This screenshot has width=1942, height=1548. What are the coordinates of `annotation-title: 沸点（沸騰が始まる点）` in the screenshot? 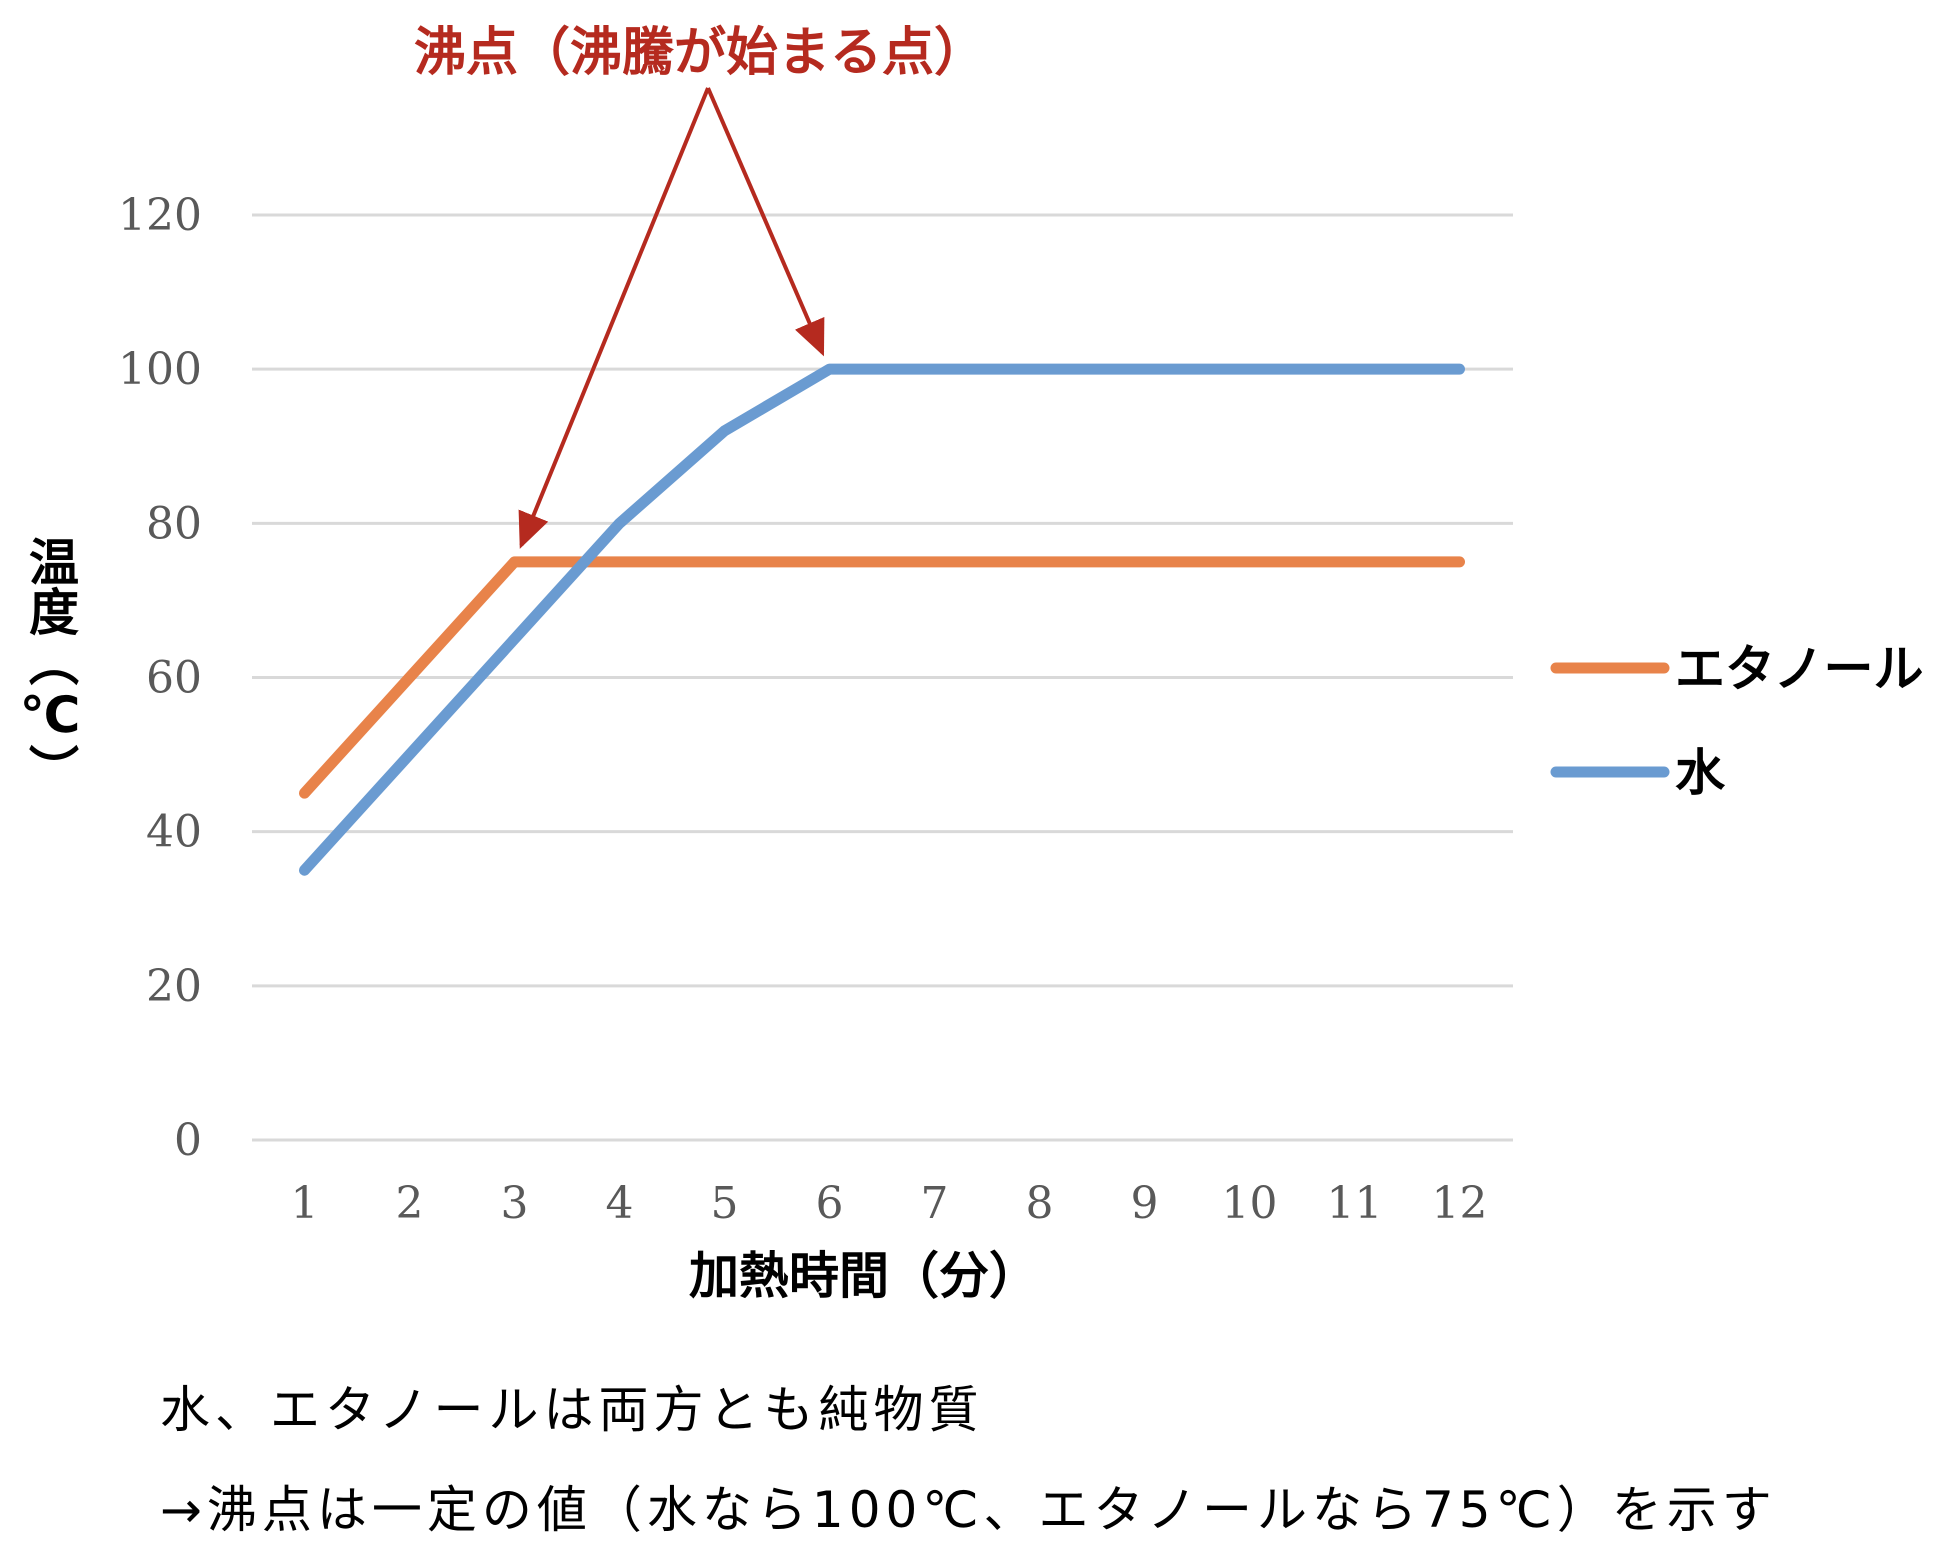 It's located at (700, 53).